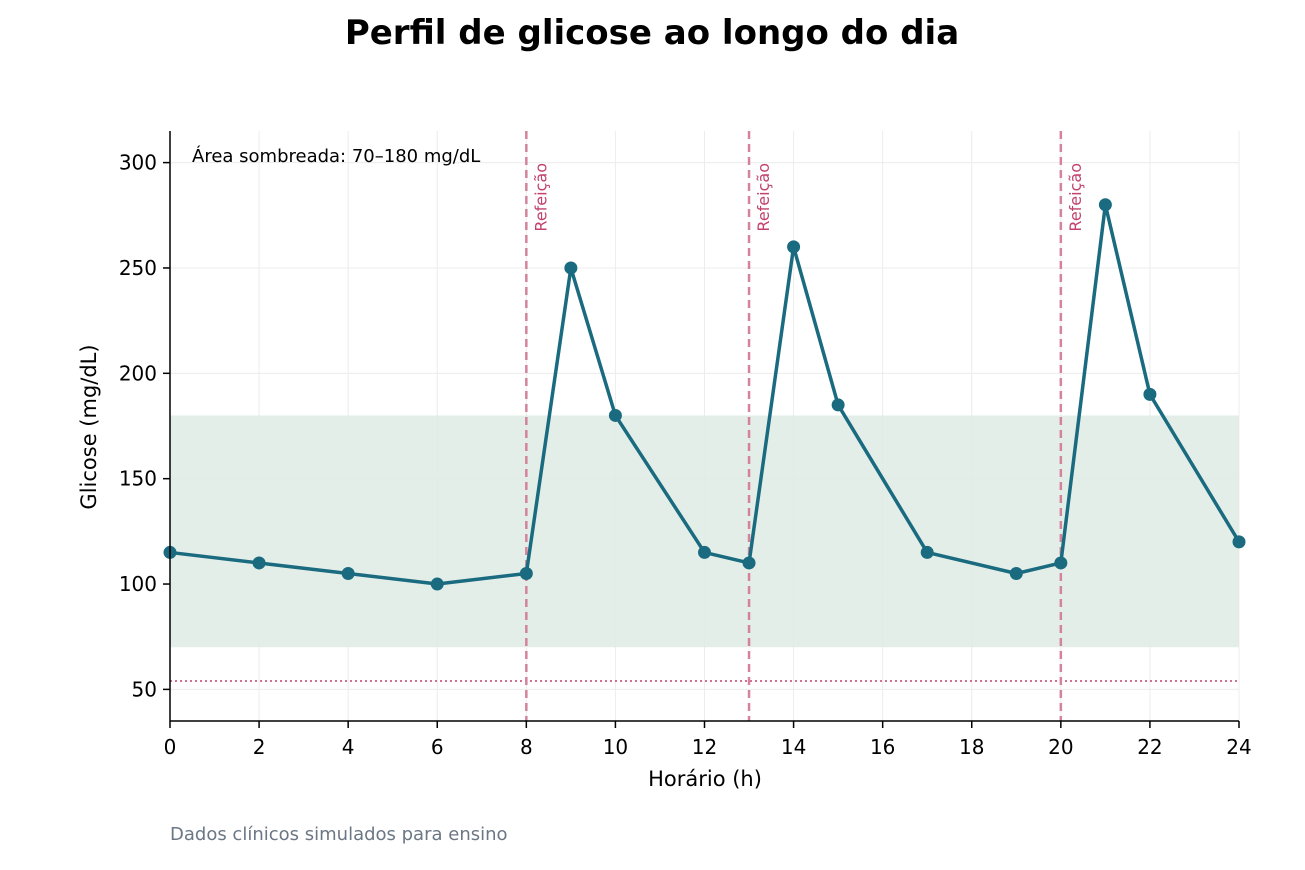 The height and width of the screenshot is (870, 1305). Describe the element at coordinates (615, 747) in the screenshot. I see `x-tick-label: 10` at that location.